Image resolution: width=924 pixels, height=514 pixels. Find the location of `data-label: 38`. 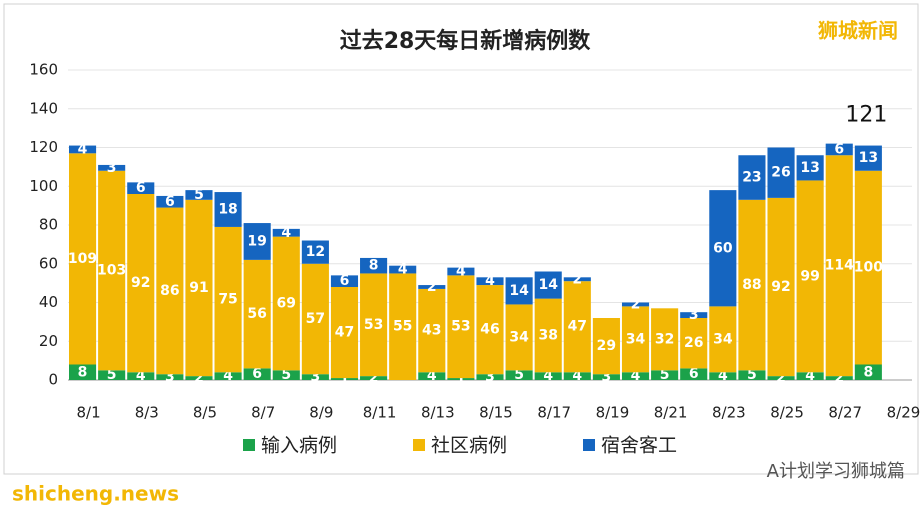

data-label: 38 is located at coordinates (547, 335).